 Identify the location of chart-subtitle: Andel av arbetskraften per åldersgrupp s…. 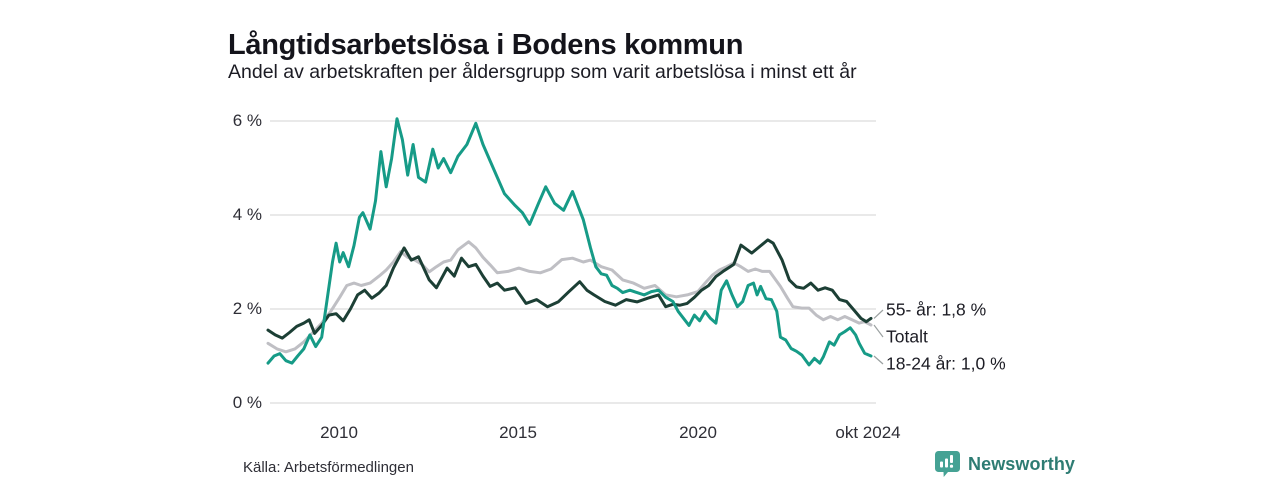
(542, 72).